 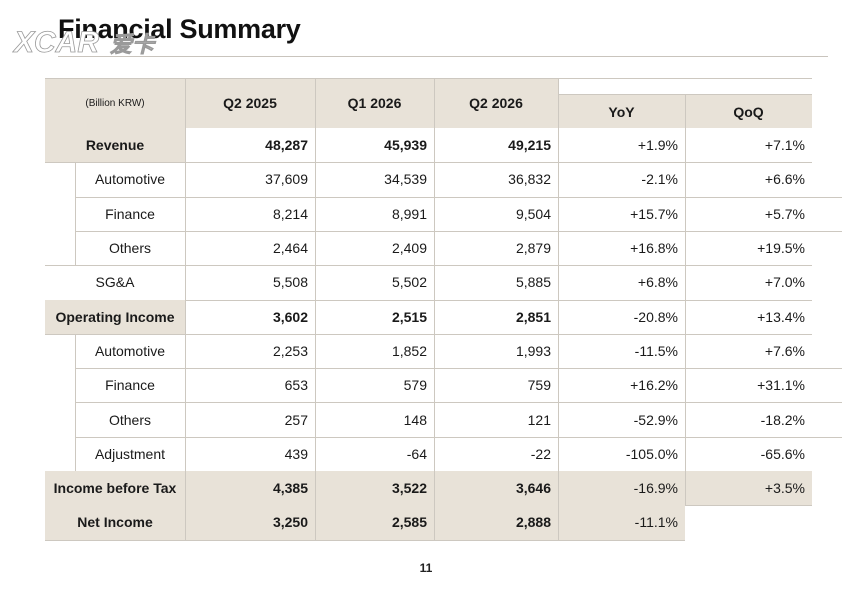 I want to click on row-label: Adjustment, so click(x=130, y=453).